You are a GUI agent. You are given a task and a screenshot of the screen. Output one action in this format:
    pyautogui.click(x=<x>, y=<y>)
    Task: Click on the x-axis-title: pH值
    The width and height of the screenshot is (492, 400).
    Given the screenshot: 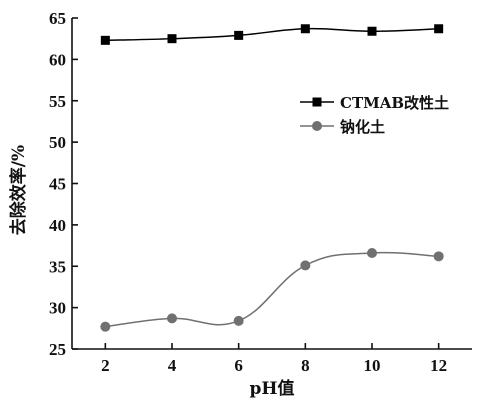 What is the action you would take?
    pyautogui.click(x=272, y=388)
    